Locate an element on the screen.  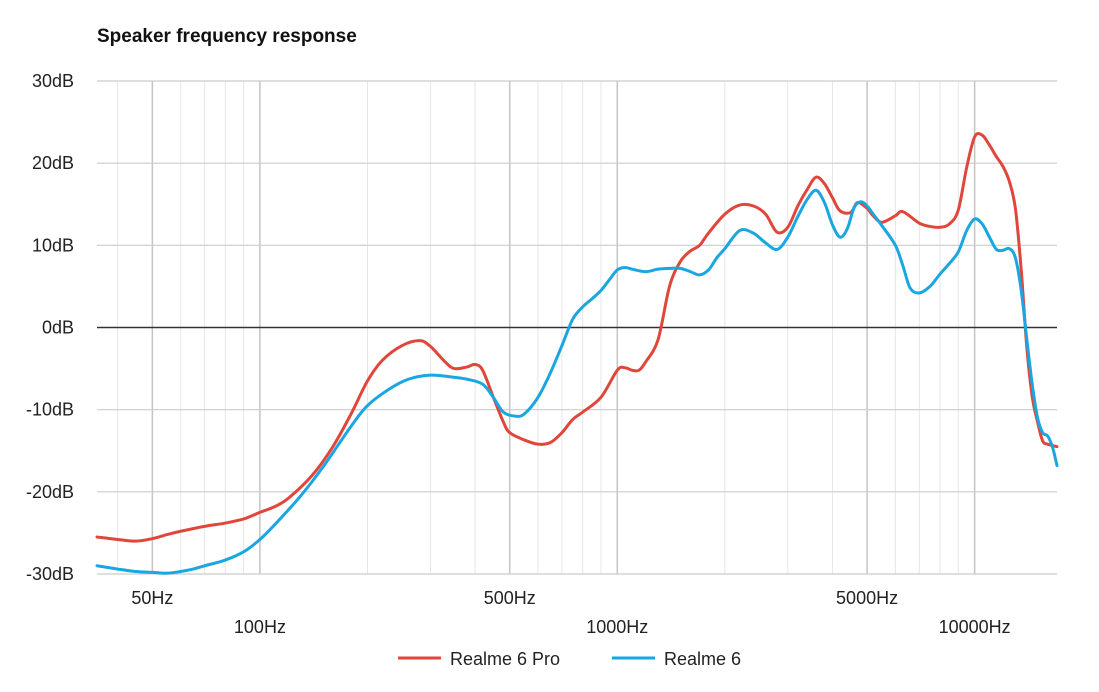
legend-label-2: Realme 6 is located at coordinates (702, 659).